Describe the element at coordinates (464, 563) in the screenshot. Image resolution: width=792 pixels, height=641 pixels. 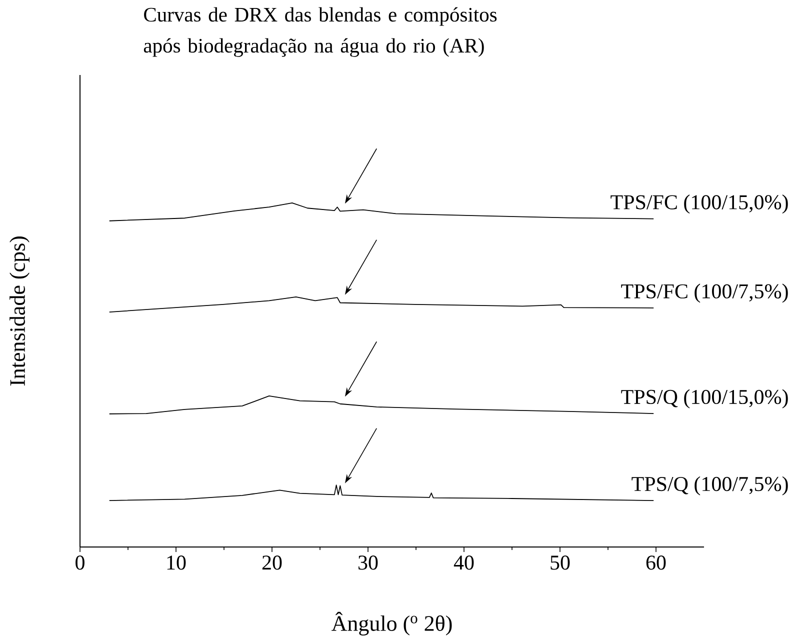
I see `x-tick-label: 40` at that location.